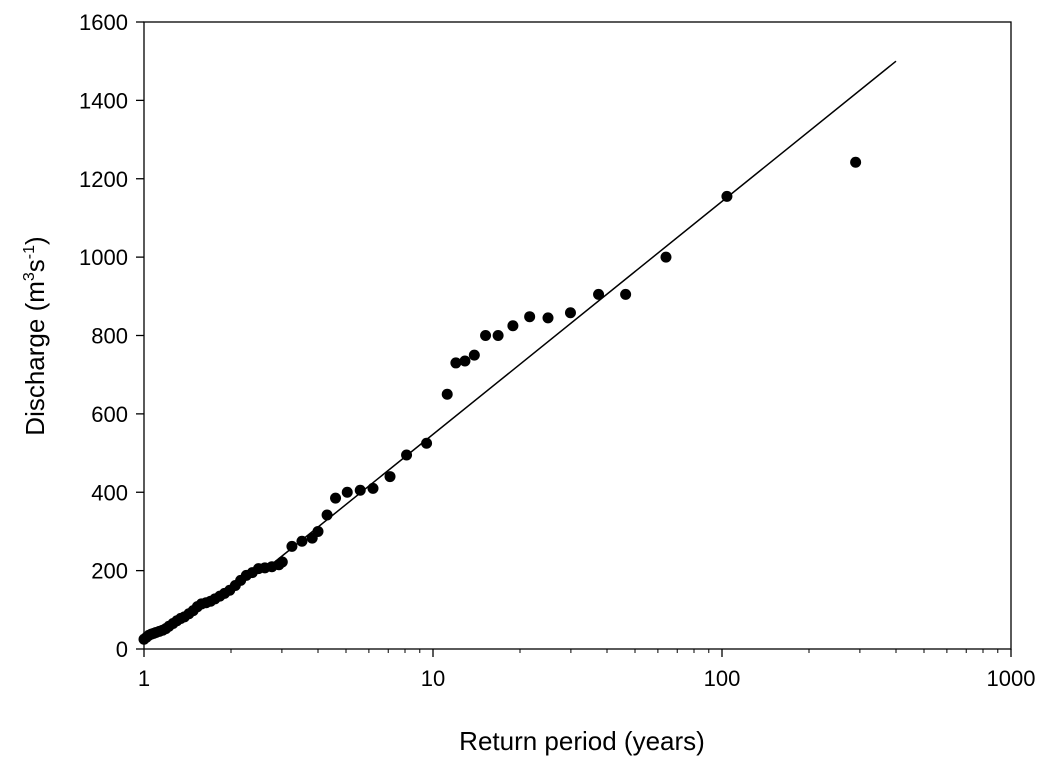  I want to click on y-tick-label: 1600, so click(103, 22).